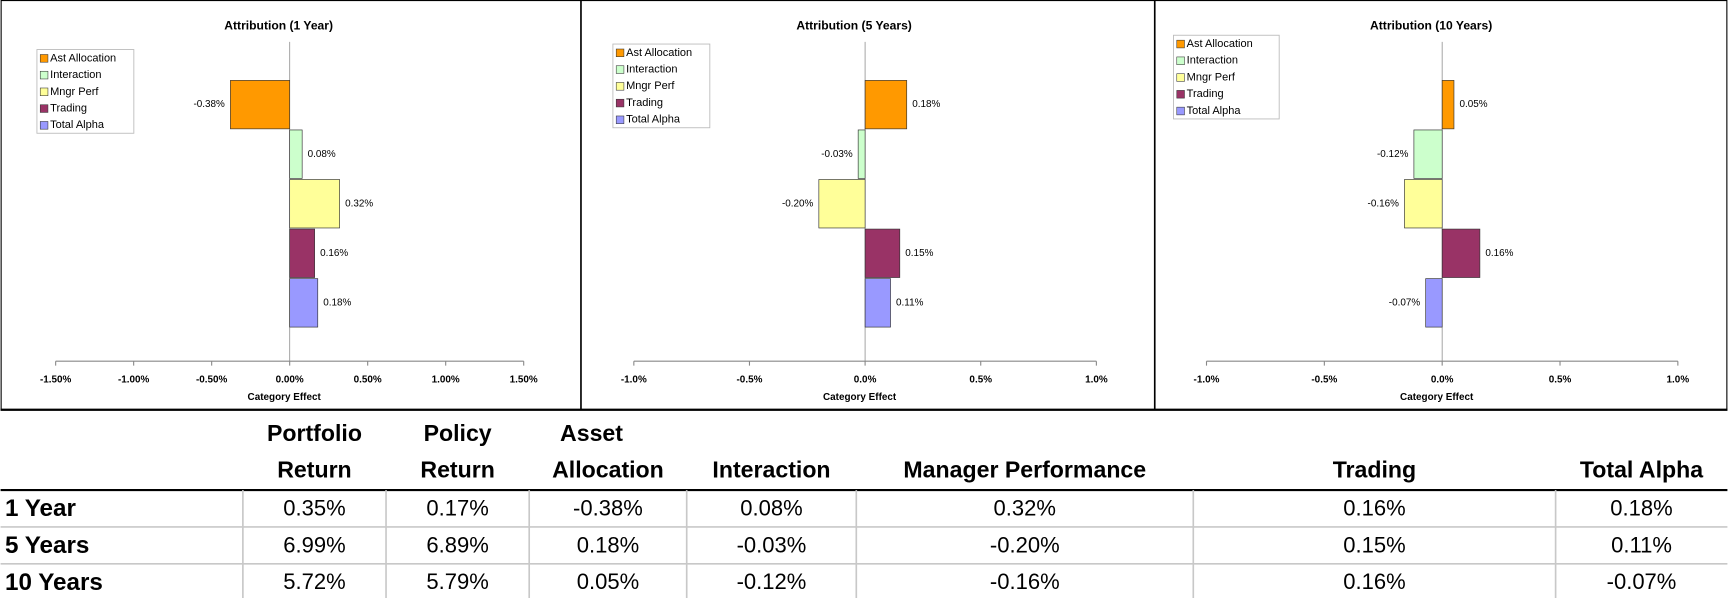 The height and width of the screenshot is (598, 1728). Describe the element at coordinates (798, 203) in the screenshot. I see `value-label: -0.20%` at that location.